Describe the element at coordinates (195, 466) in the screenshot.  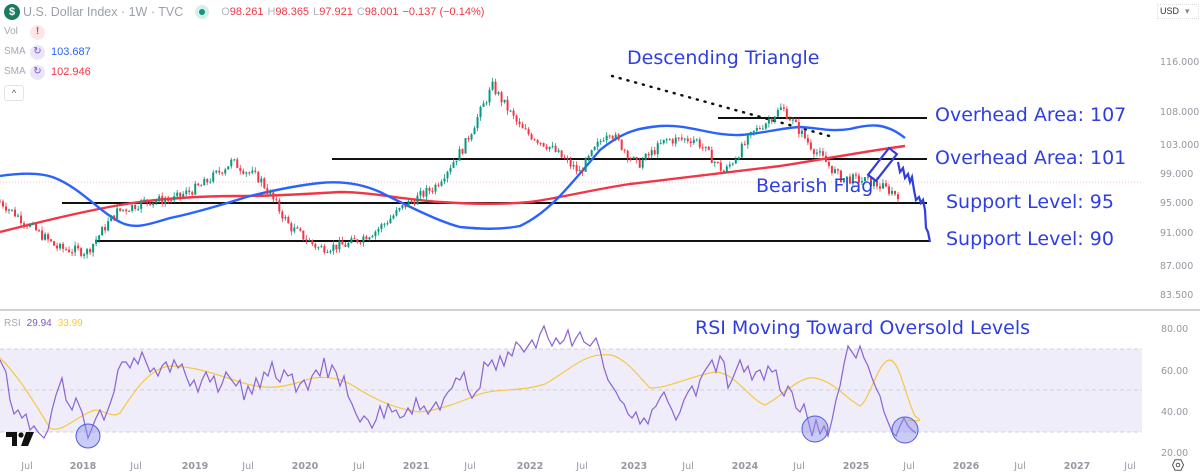
I see `svg-text: 2019` at that location.